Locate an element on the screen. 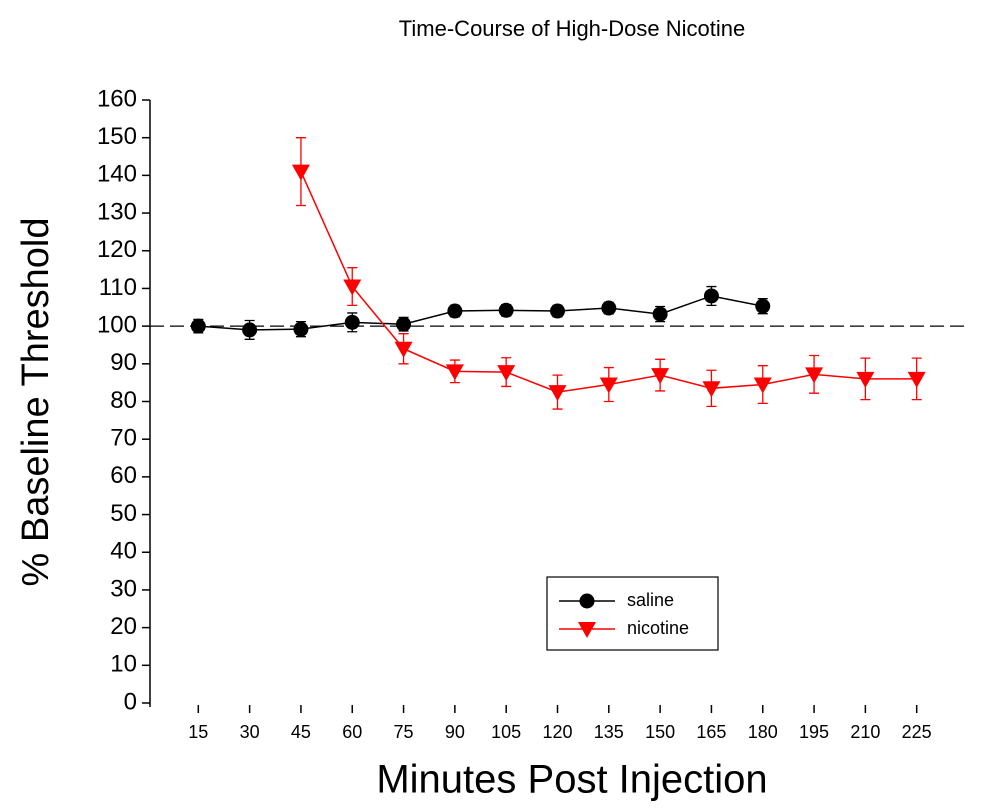 The height and width of the screenshot is (808, 992). chart-title: Time-Course of High-Dose Nicotine is located at coordinates (572, 28).